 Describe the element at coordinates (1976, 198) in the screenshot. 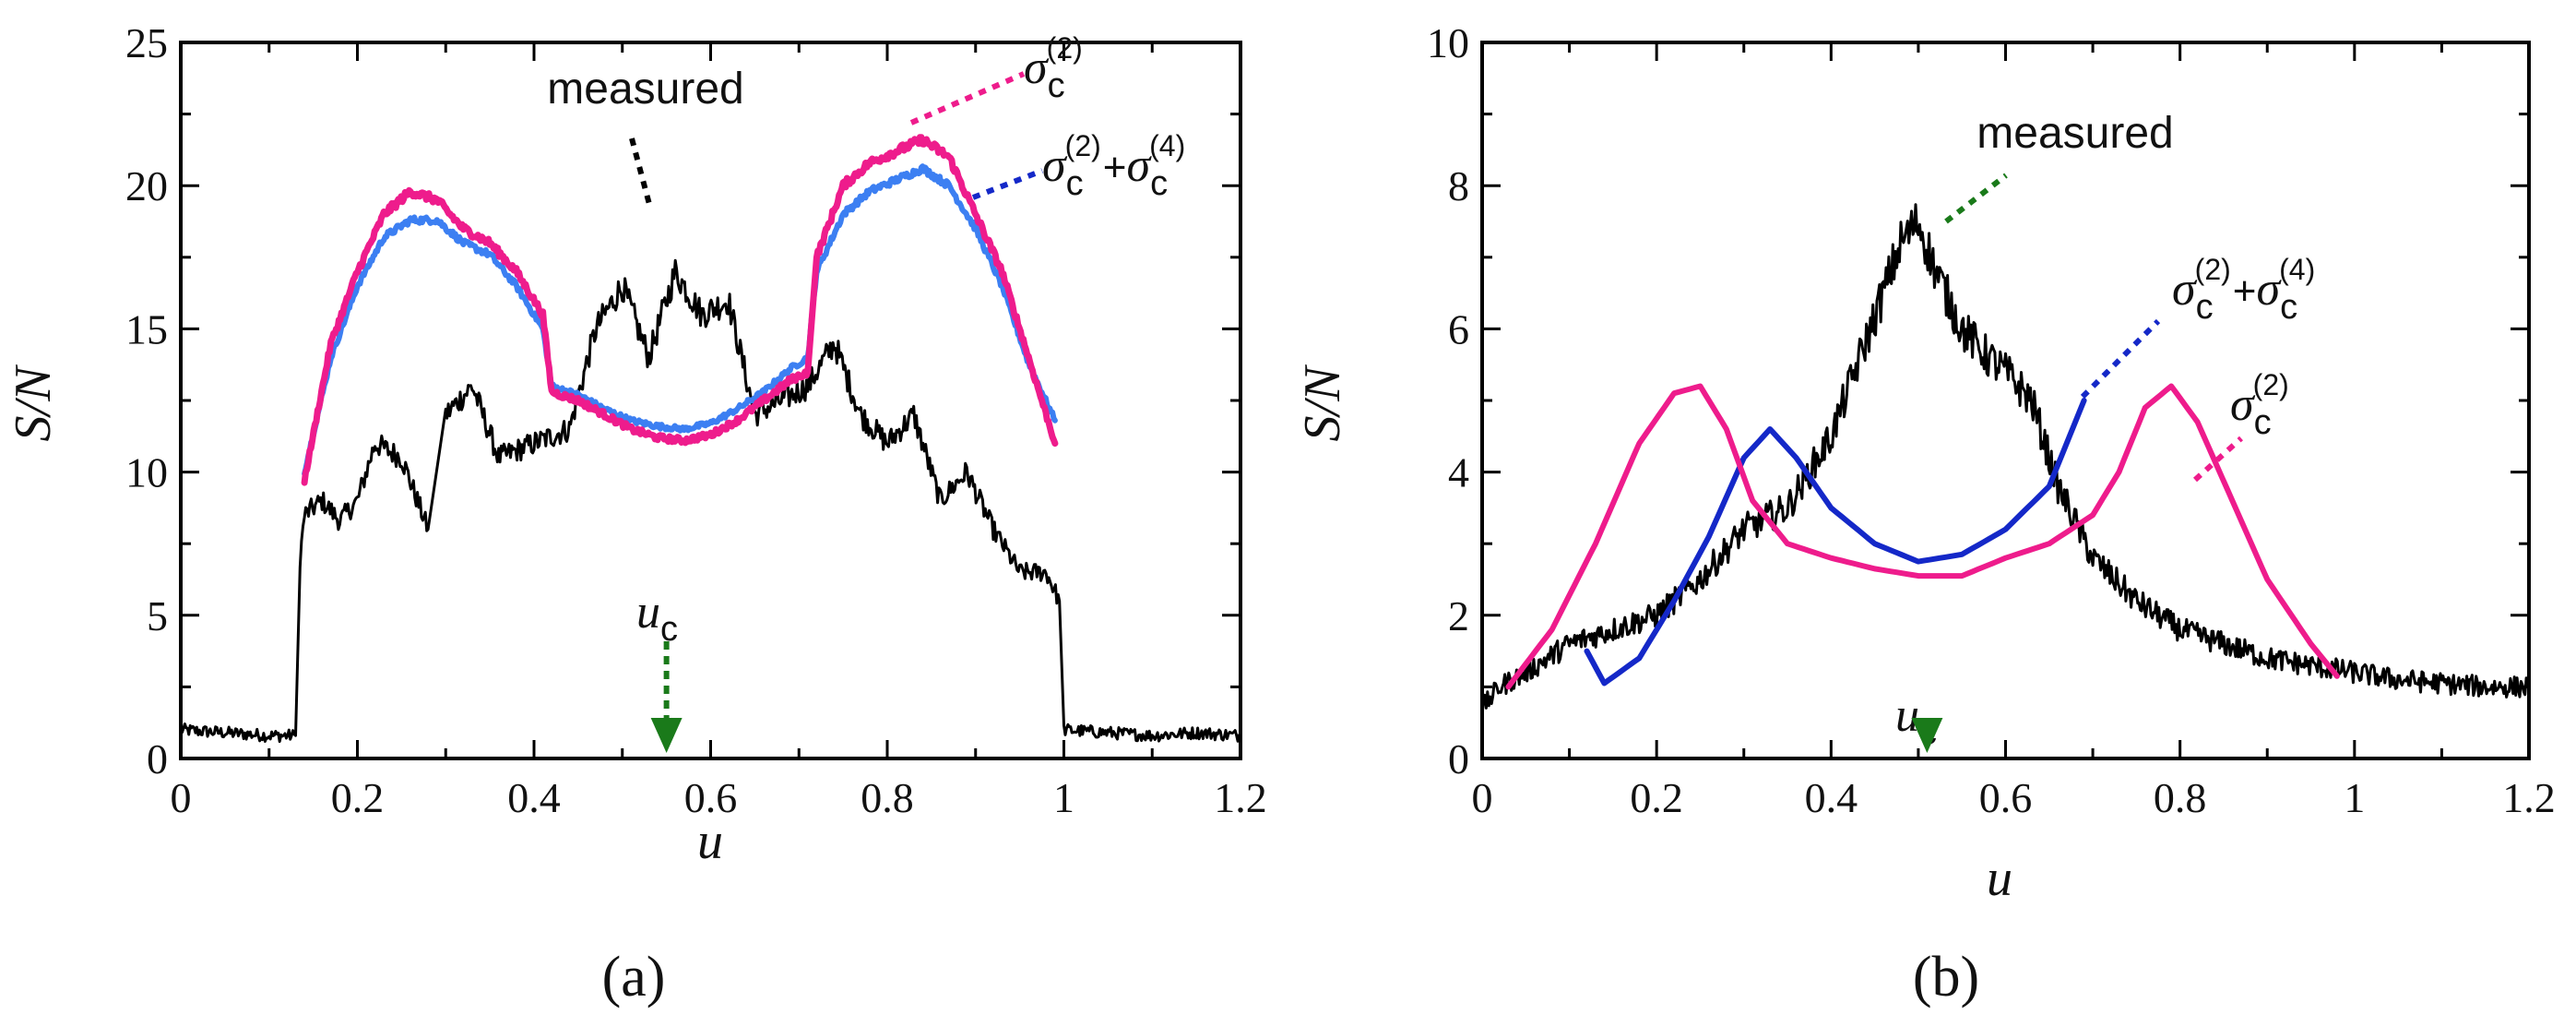

I see `leader-measured-b` at that location.